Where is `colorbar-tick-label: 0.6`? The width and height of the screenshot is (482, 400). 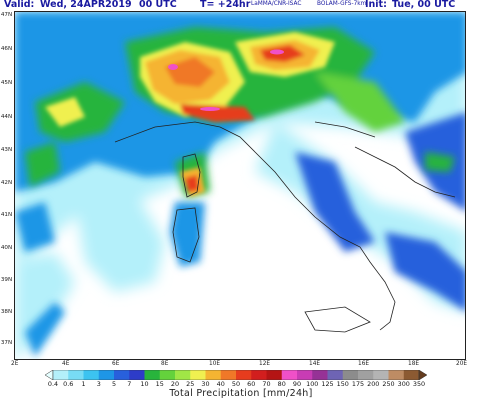 colorbar-tick-label: 0.6 is located at coordinates (68, 384).